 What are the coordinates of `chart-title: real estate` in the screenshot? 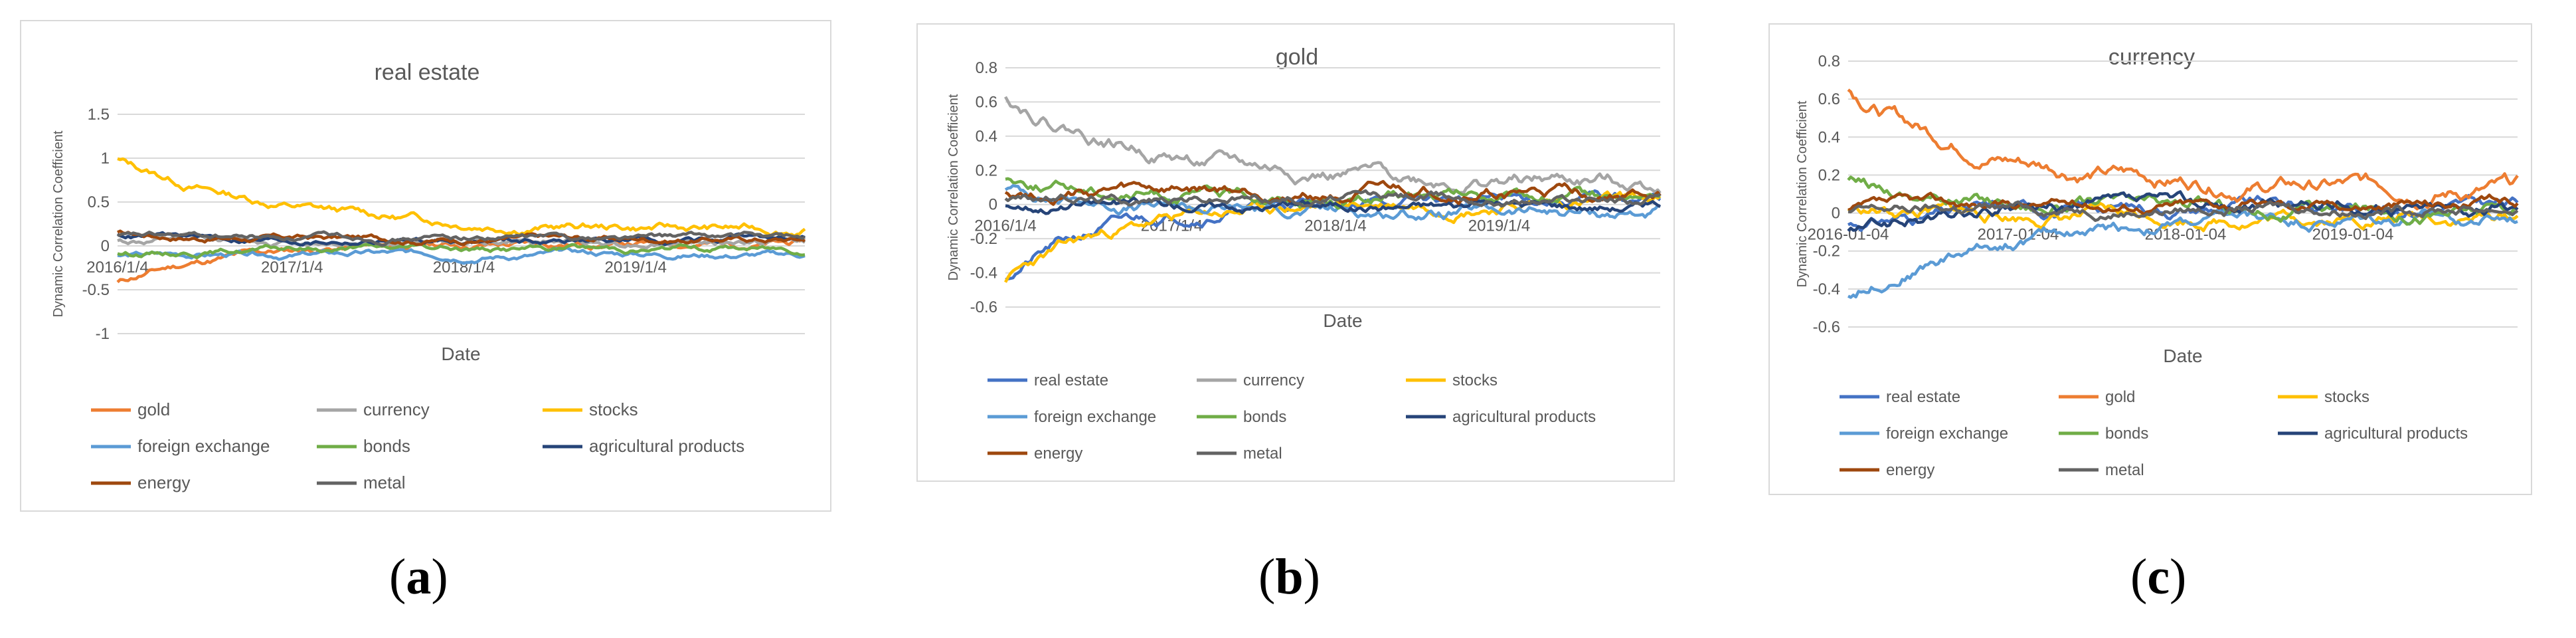 It's located at (427, 72).